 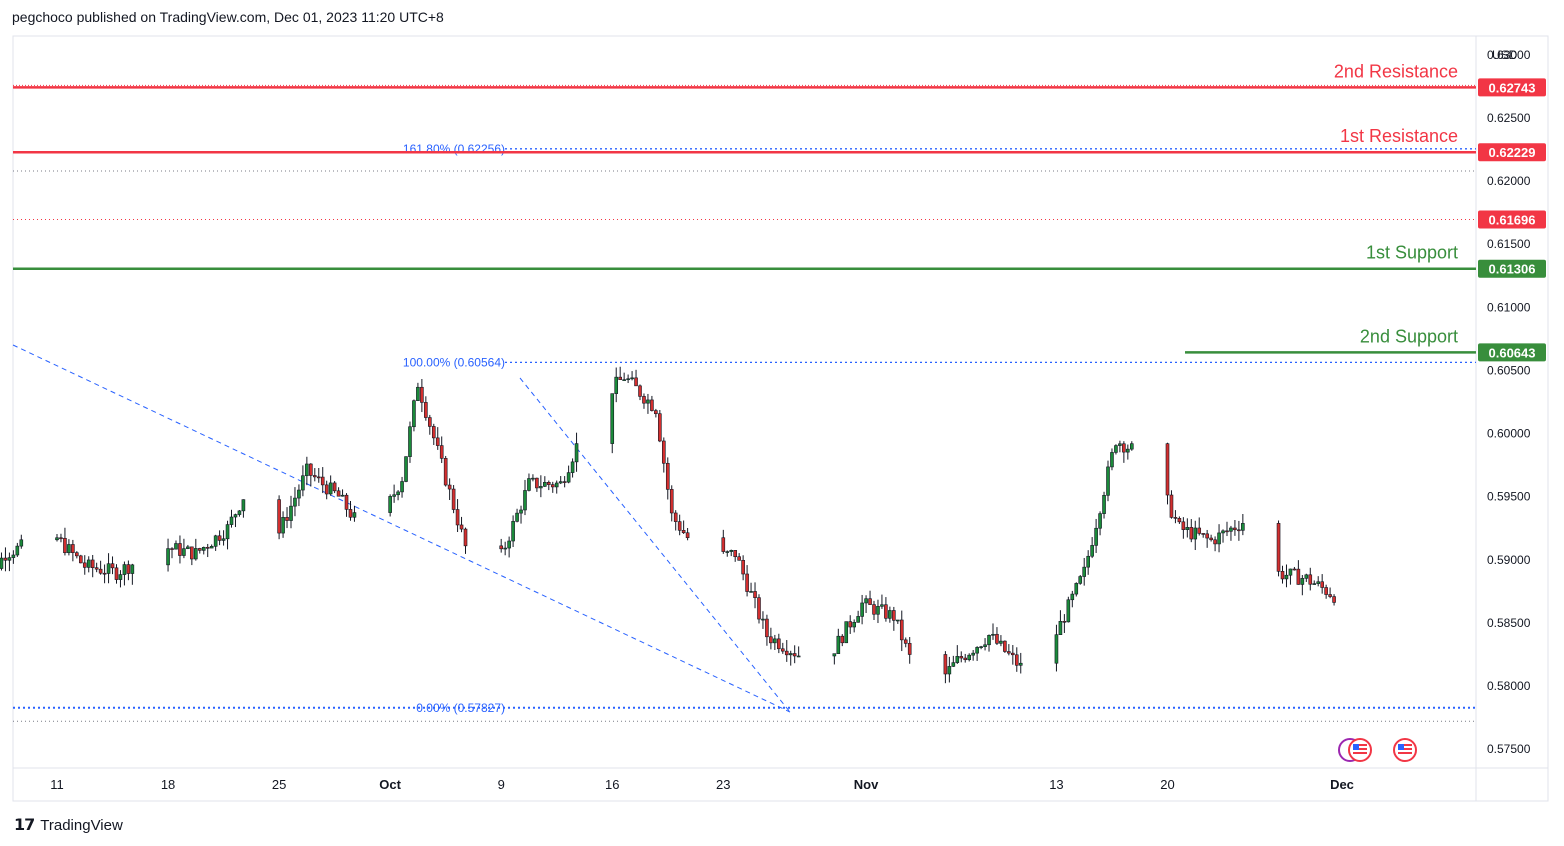 What do you see at coordinates (1512, 87) in the screenshot?
I see `level-price-tag` at bounding box center [1512, 87].